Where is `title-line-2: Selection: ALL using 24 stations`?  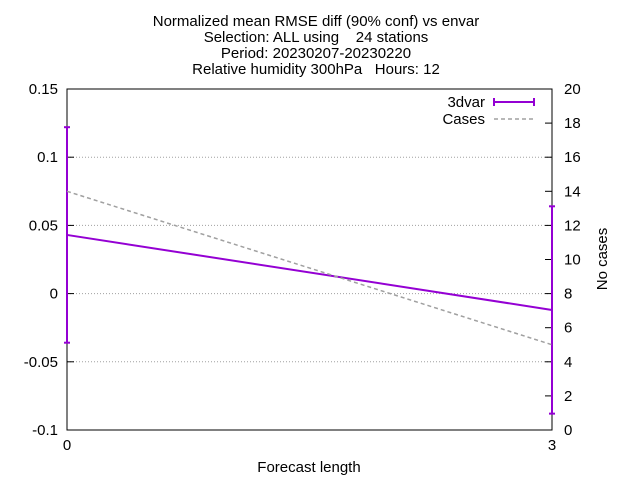
title-line-2: Selection: ALL using 24 stations is located at coordinates (316, 37).